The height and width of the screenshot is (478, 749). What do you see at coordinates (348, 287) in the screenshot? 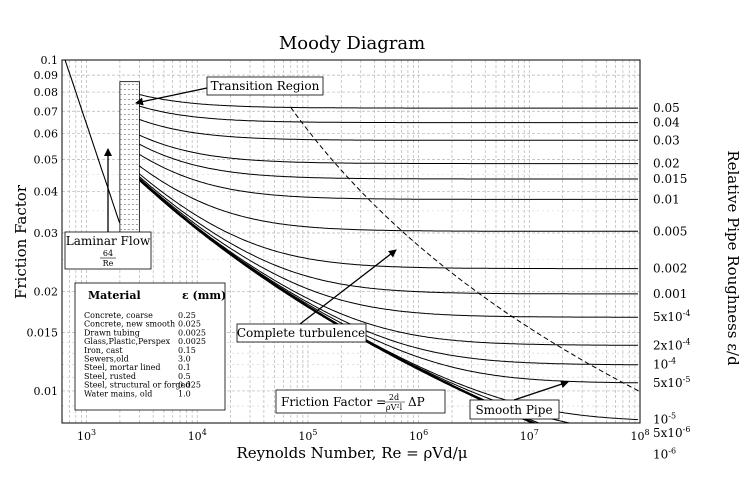
I see `complete-arrow` at bounding box center [348, 287].